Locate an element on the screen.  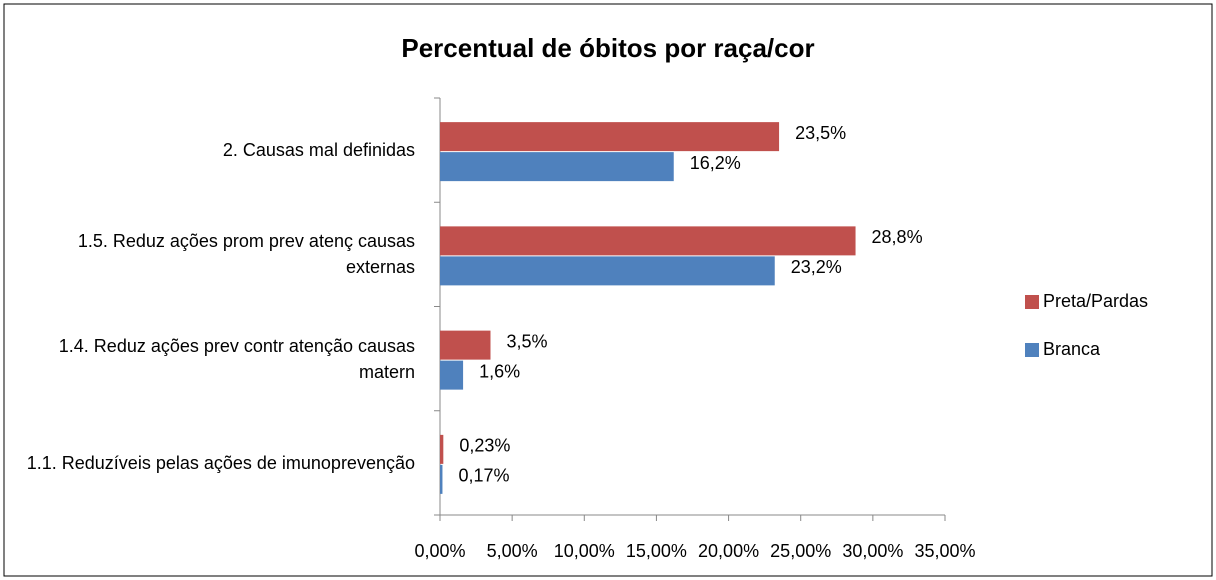
x-tick-label: 25,00% is located at coordinates (800, 551).